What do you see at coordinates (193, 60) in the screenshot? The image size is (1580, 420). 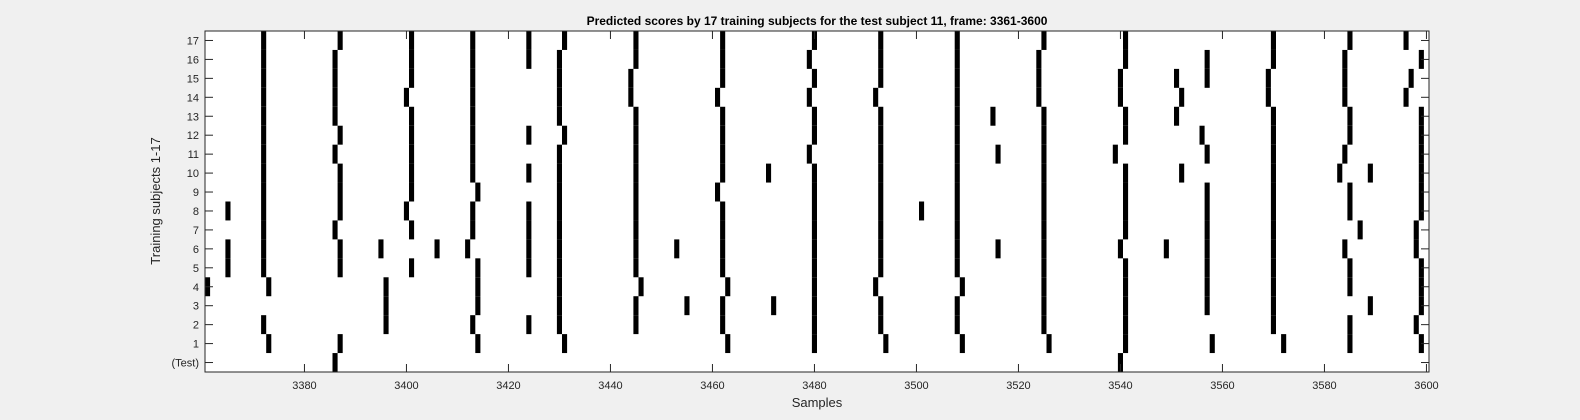 I see `y-tick-label: 16` at bounding box center [193, 60].